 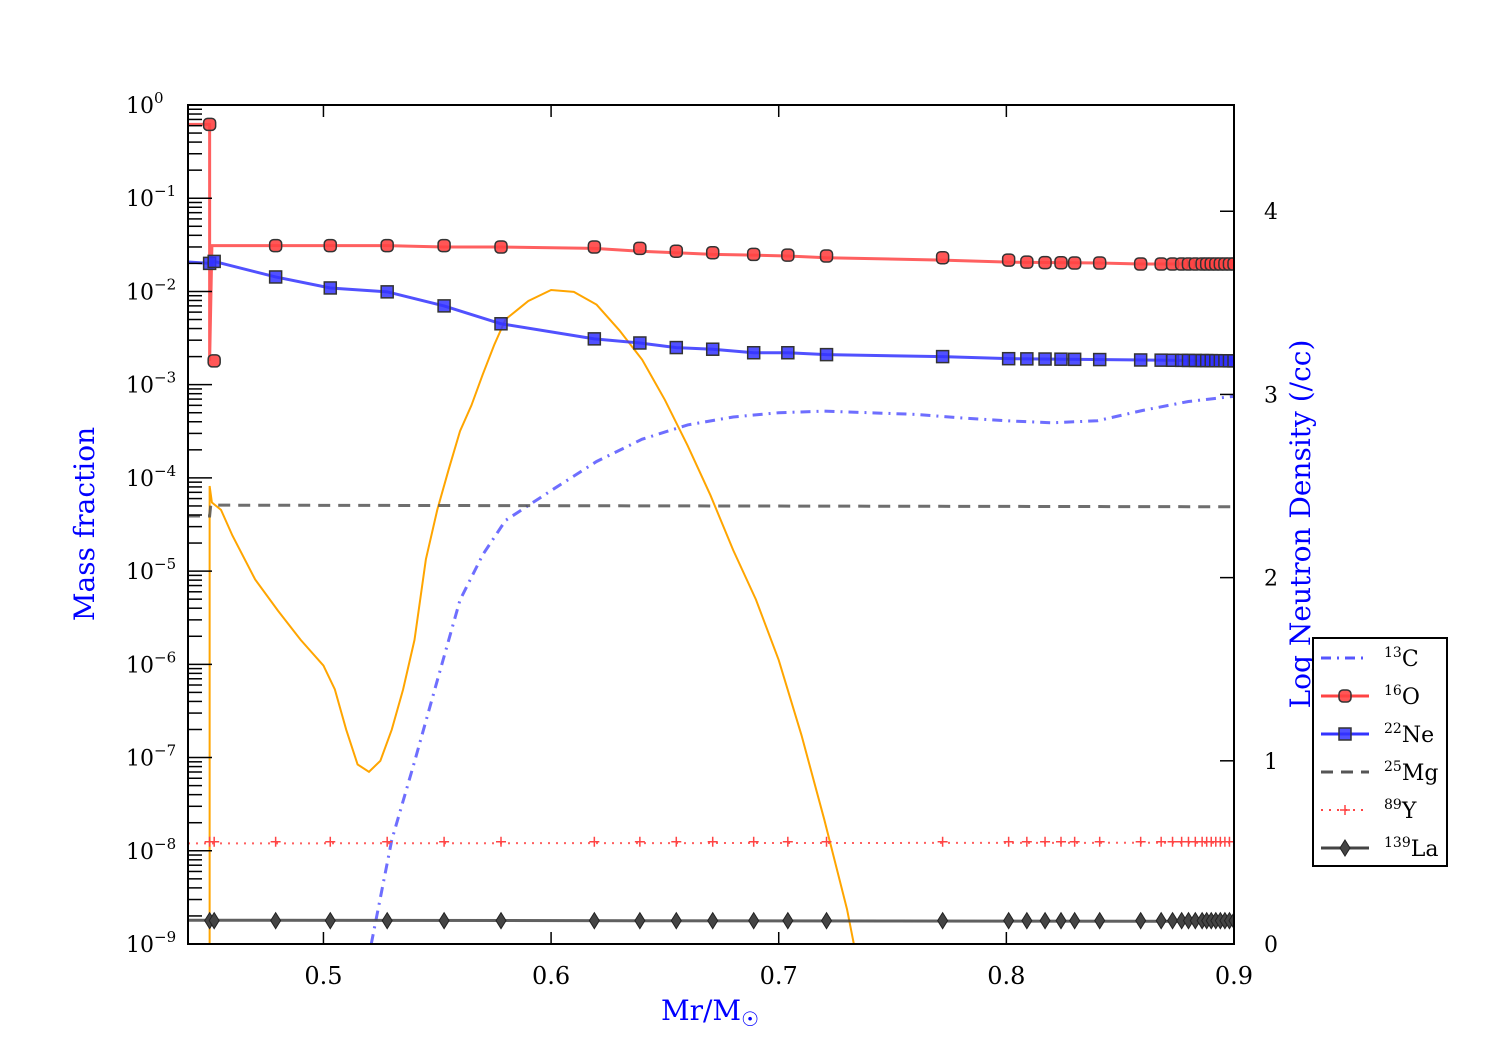 I want to click on legend-frame, so click(x=1380, y=752).